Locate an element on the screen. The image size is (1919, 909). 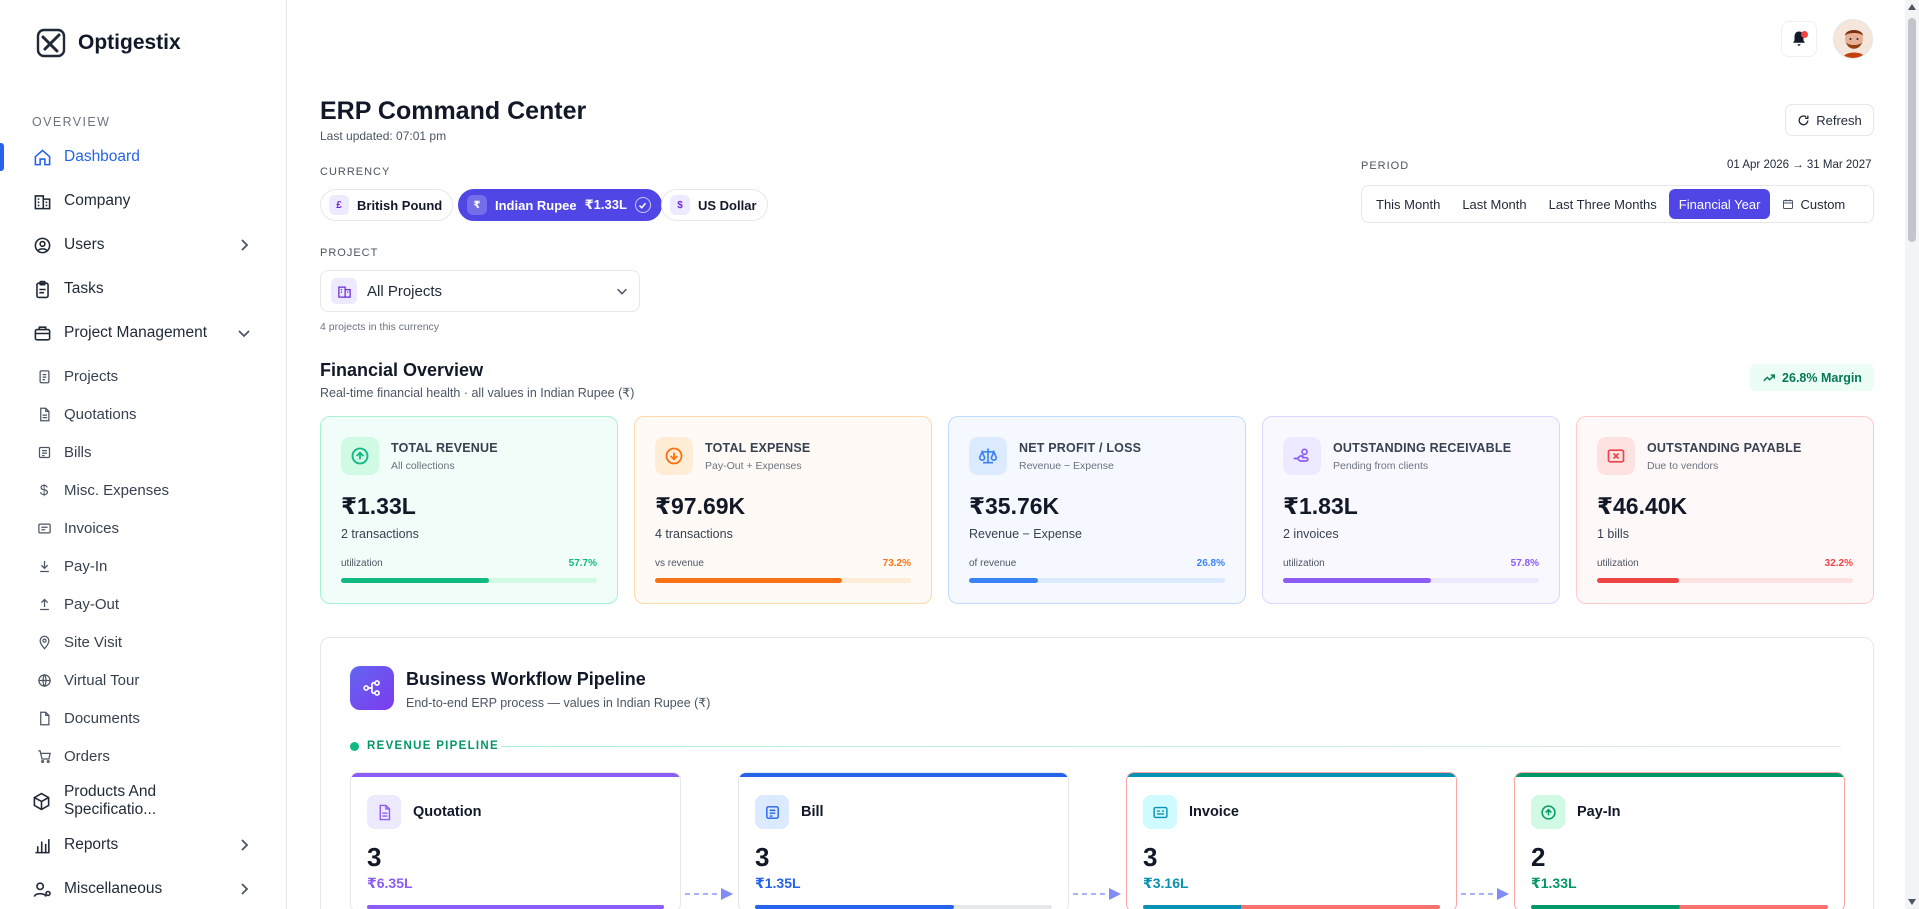
sidebar-subitem-label: Site Visit is located at coordinates (93, 642).